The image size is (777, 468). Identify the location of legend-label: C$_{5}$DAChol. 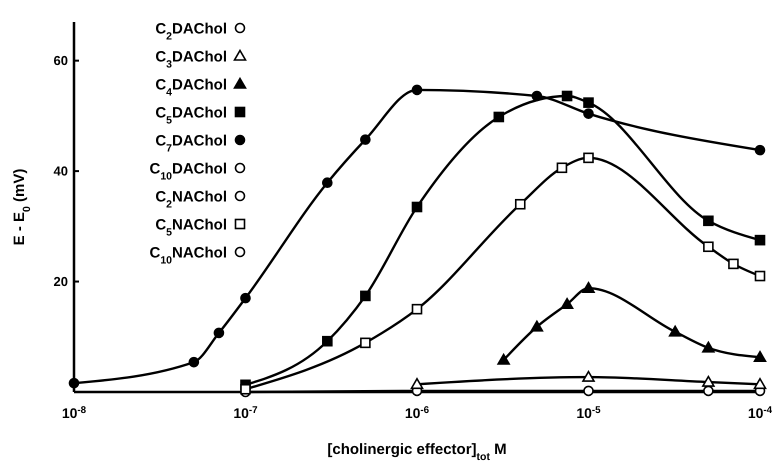
(191, 115).